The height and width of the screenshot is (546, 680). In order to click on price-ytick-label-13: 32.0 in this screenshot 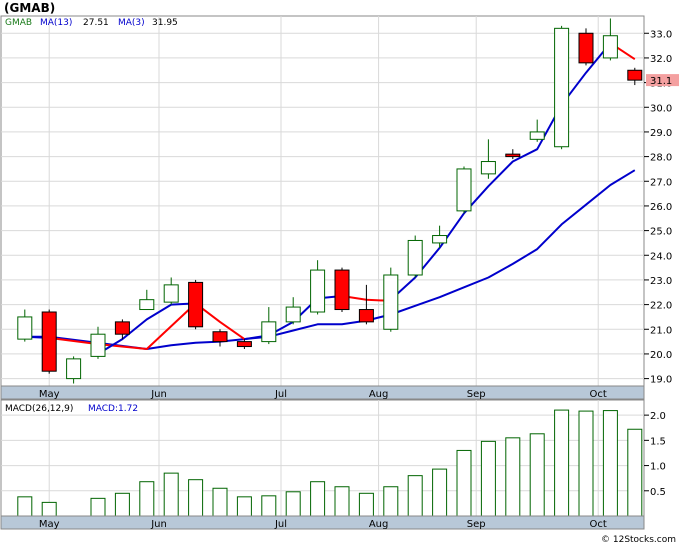, I will do `click(661, 59)`.